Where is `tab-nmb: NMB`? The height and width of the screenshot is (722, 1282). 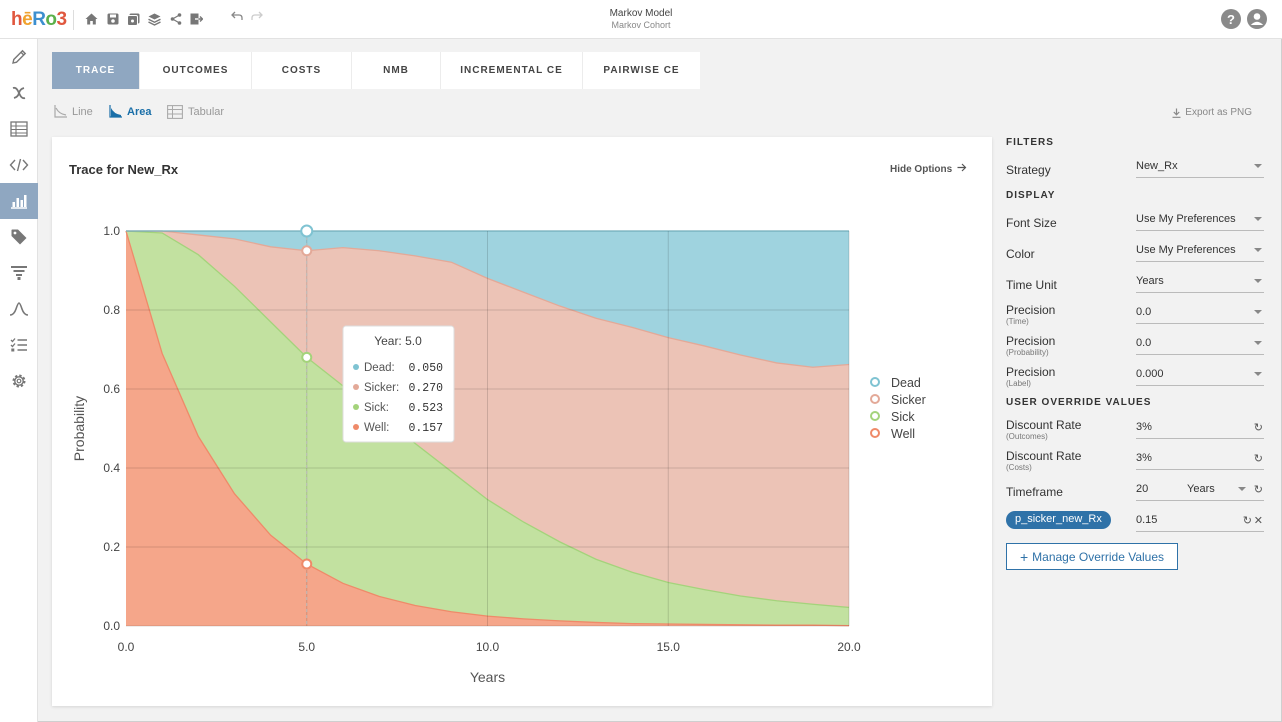 tab-nmb: NMB is located at coordinates (396, 70).